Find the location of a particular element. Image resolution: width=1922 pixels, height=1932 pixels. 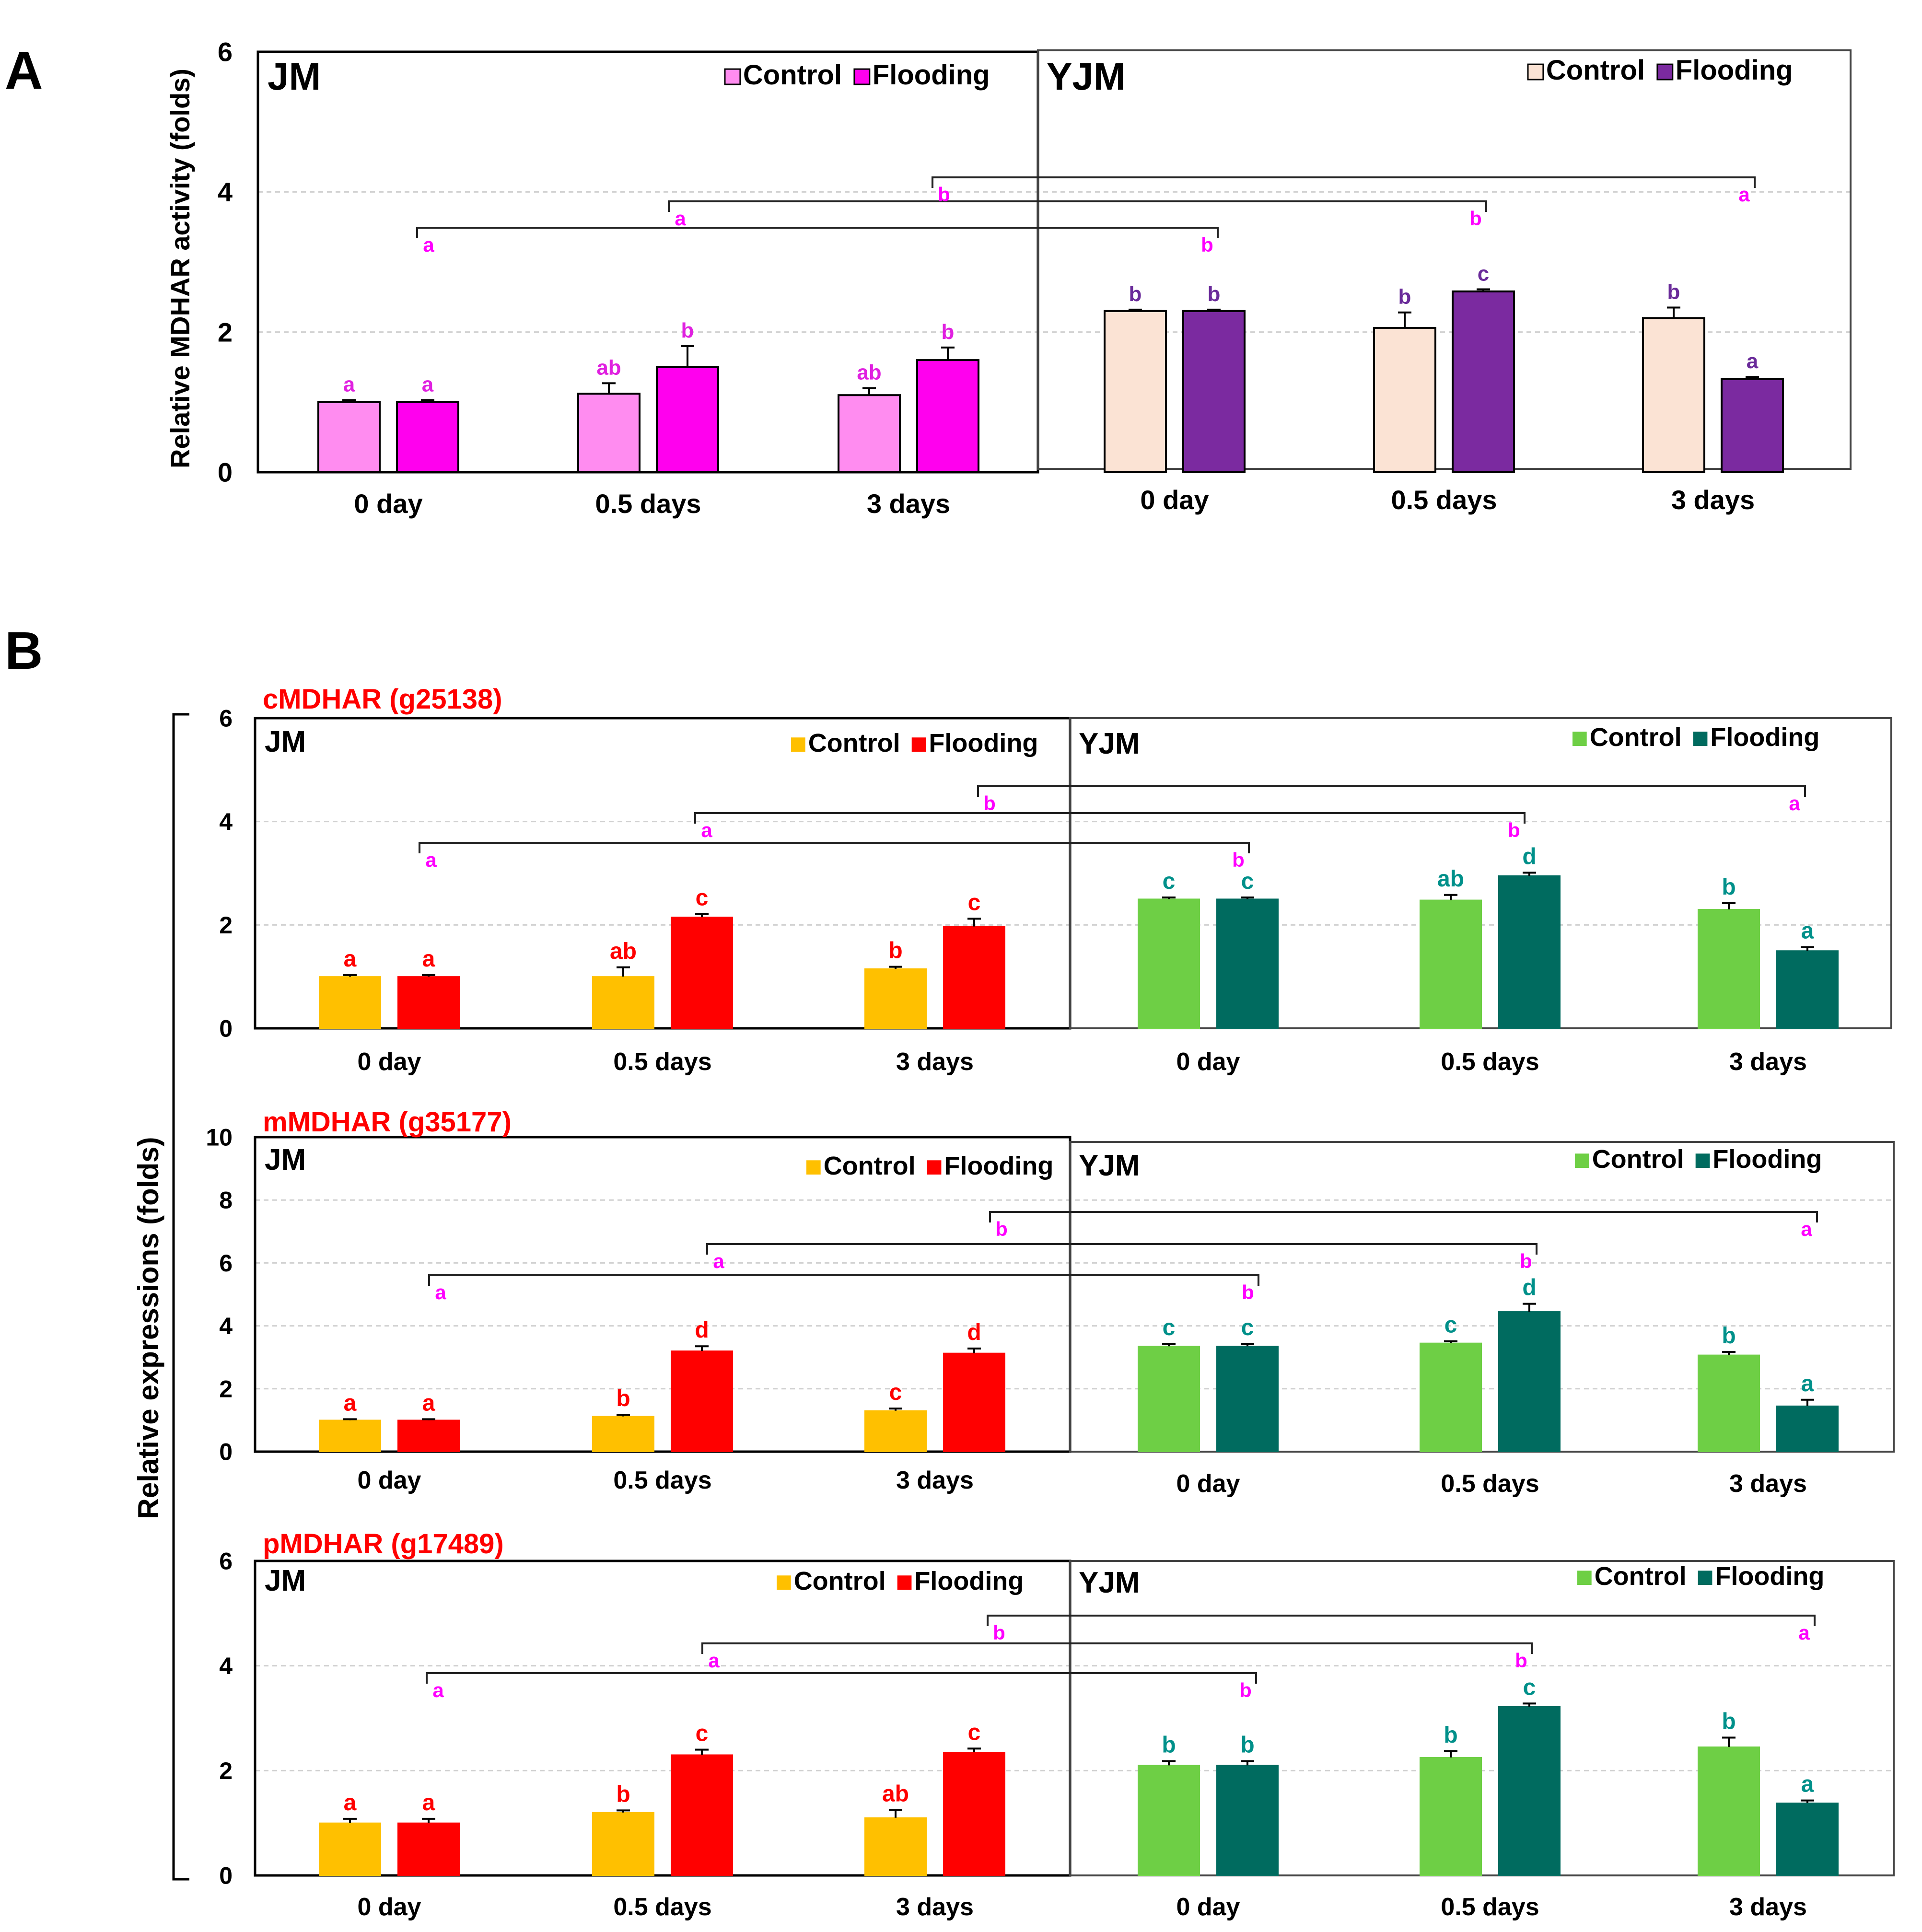

sig-letter-a-jm-flooding-1: b is located at coordinates (687, 330).